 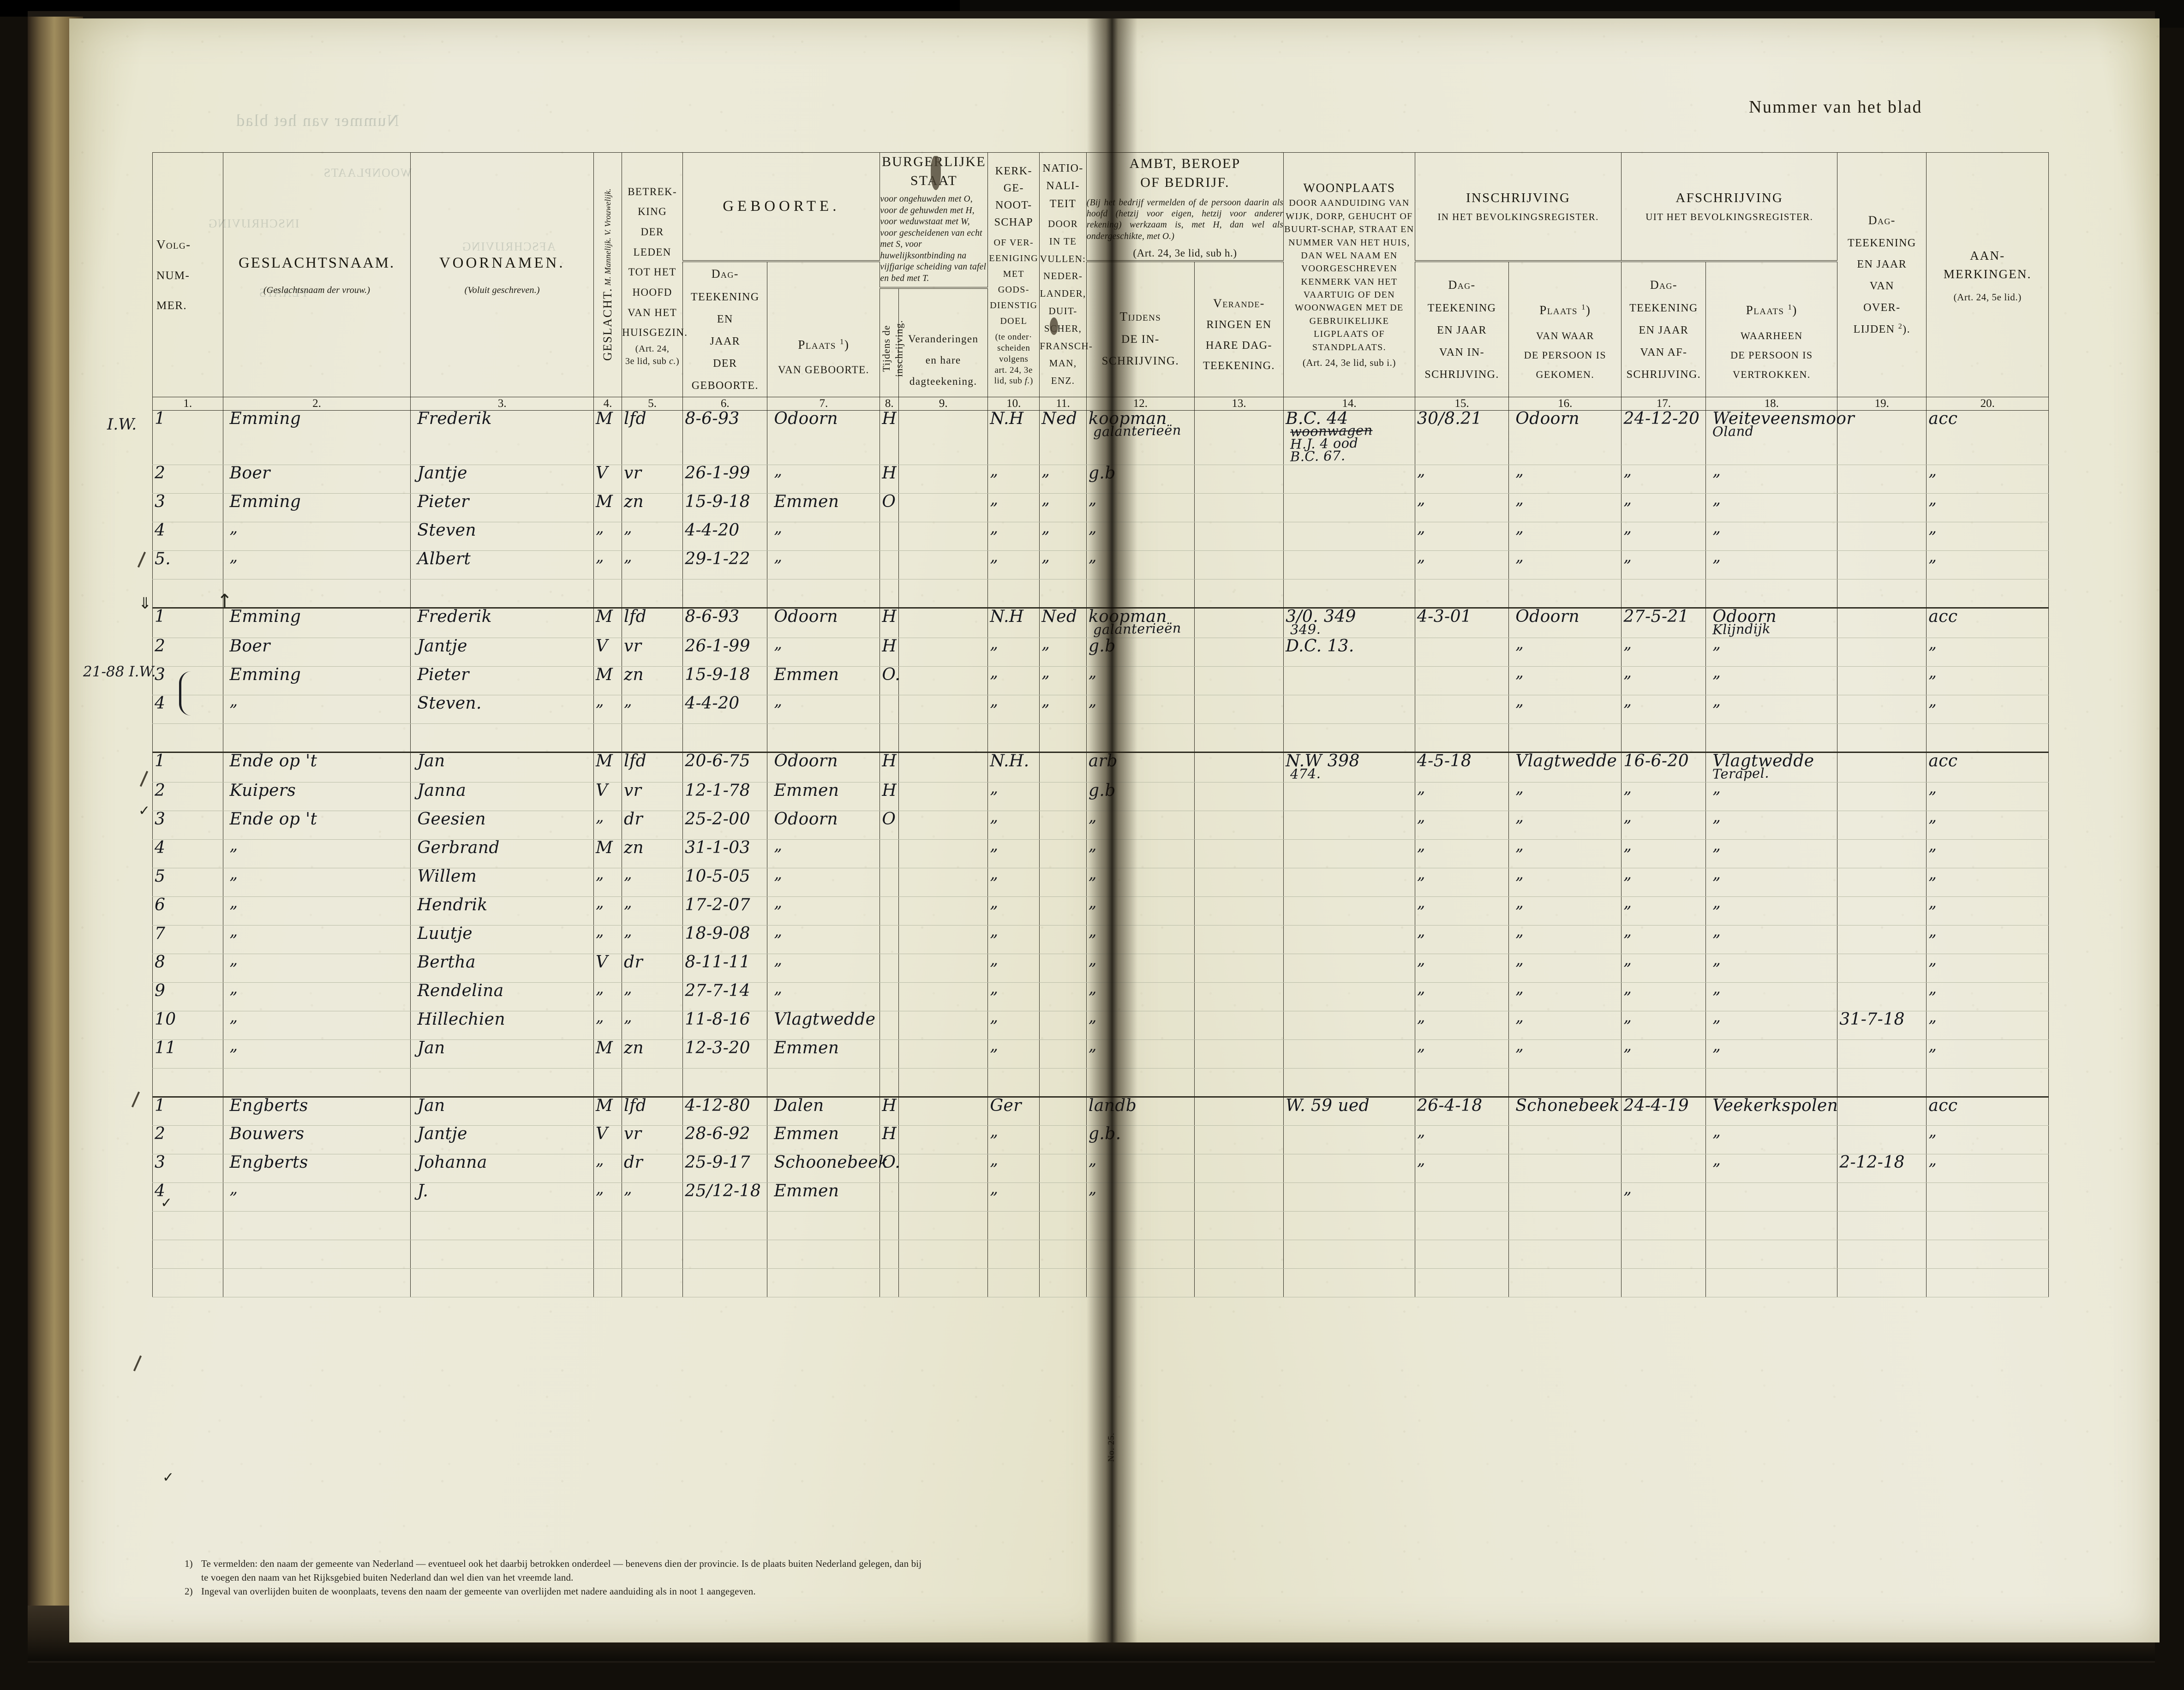 What do you see at coordinates (316, 796) in the screenshot?
I see `cell-surname: Kuipers` at bounding box center [316, 796].